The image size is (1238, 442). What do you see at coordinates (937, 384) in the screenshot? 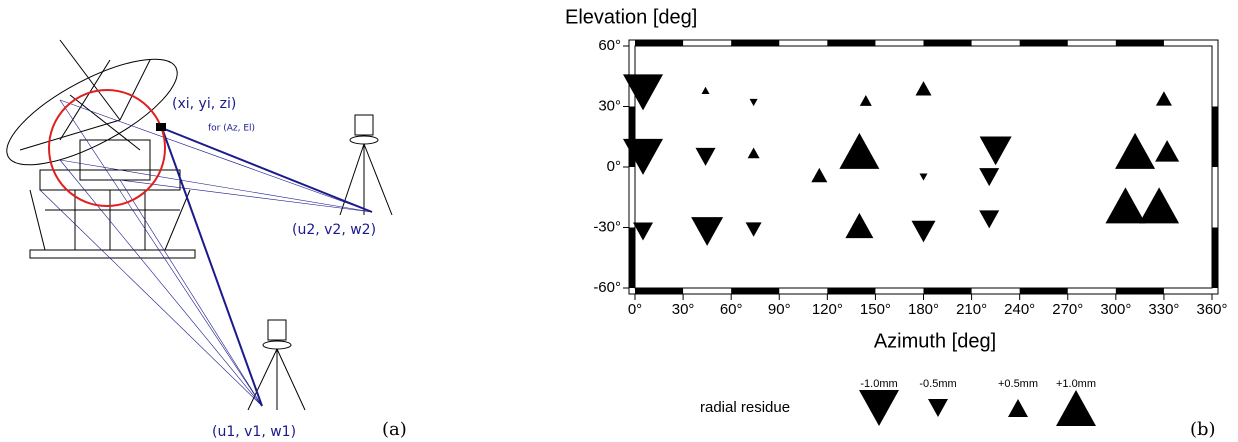
I see `legend-label: -0.5mm` at bounding box center [937, 384].